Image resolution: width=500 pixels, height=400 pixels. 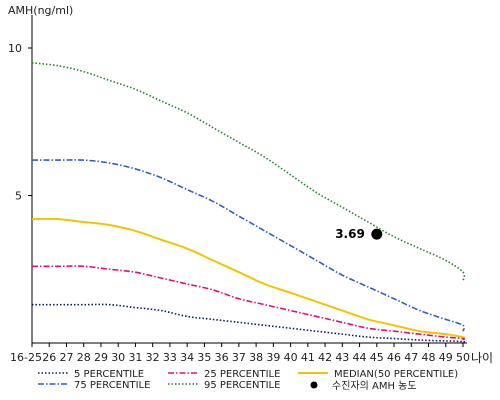 What do you see at coordinates (109, 374) in the screenshot?
I see `legend-label: 5 PERCENTILE` at bounding box center [109, 374].